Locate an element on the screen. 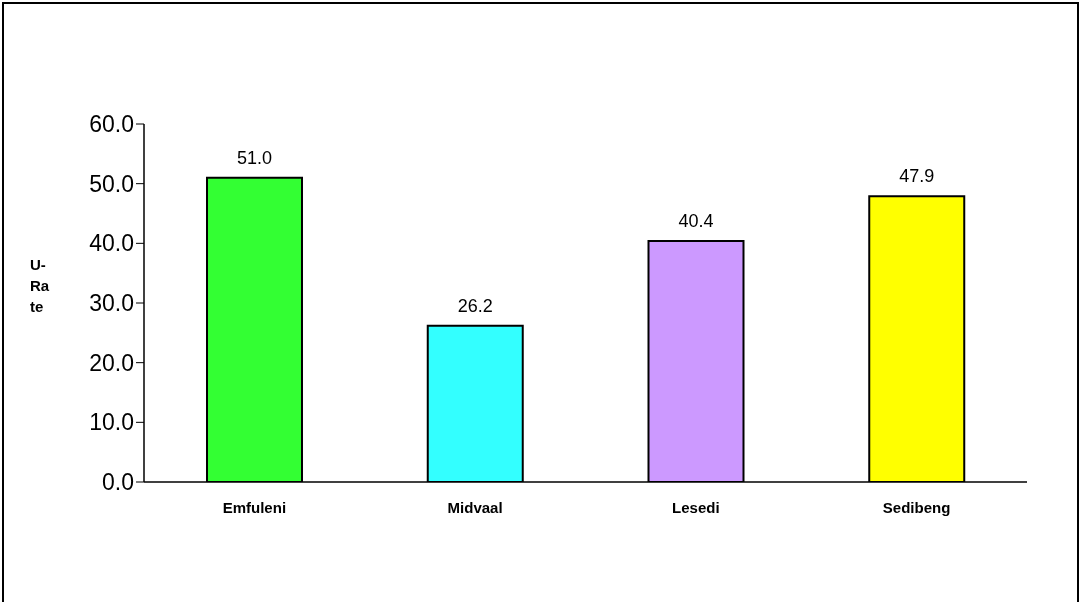 This screenshot has width=1089, height=603. y-axis-title: U-Rate is located at coordinates (40, 286).